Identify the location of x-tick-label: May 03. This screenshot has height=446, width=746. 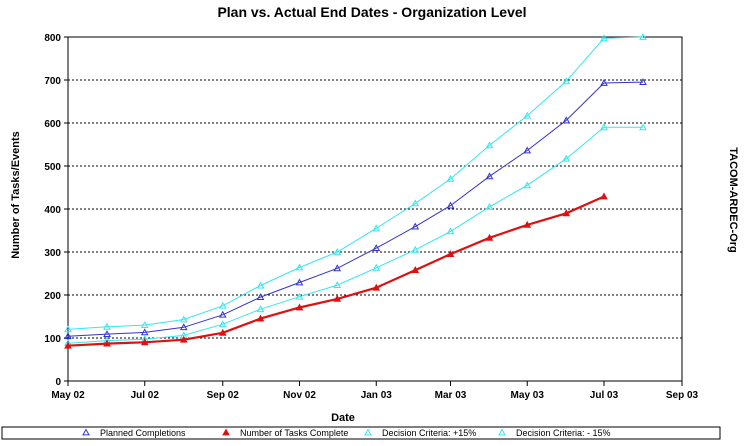
(528, 395).